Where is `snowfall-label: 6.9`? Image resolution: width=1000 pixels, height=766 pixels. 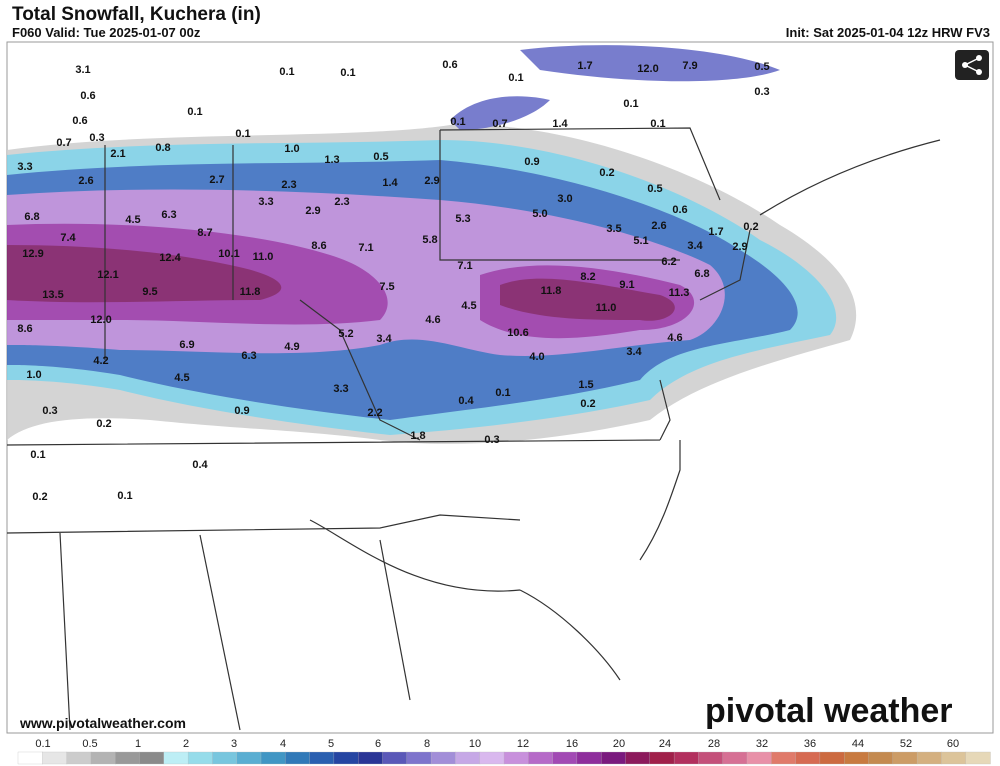
snowfall-label: 6.9 is located at coordinates (186, 345).